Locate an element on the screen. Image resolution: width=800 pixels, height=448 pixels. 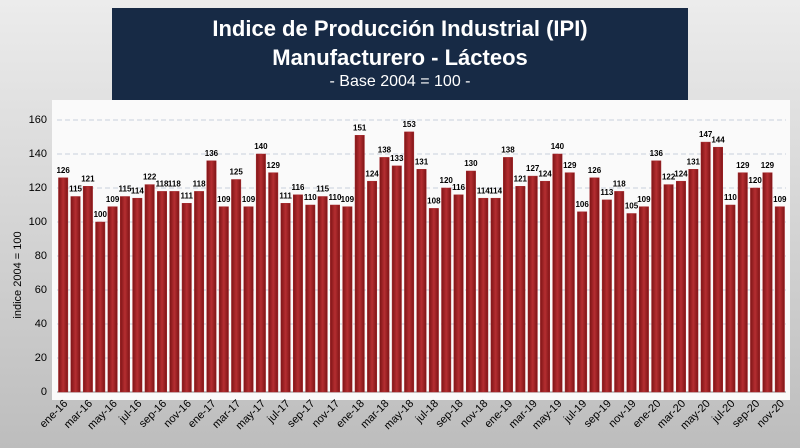
value-label: 122 is located at coordinates (150, 177).